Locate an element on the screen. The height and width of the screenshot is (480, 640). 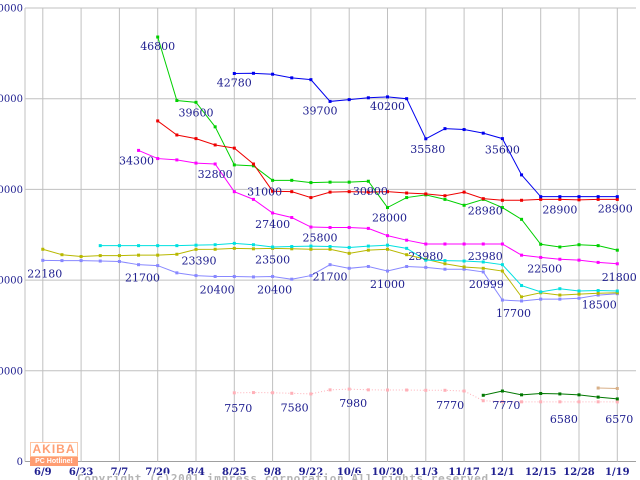
x-tick-label: 7/7 is located at coordinates (120, 472).